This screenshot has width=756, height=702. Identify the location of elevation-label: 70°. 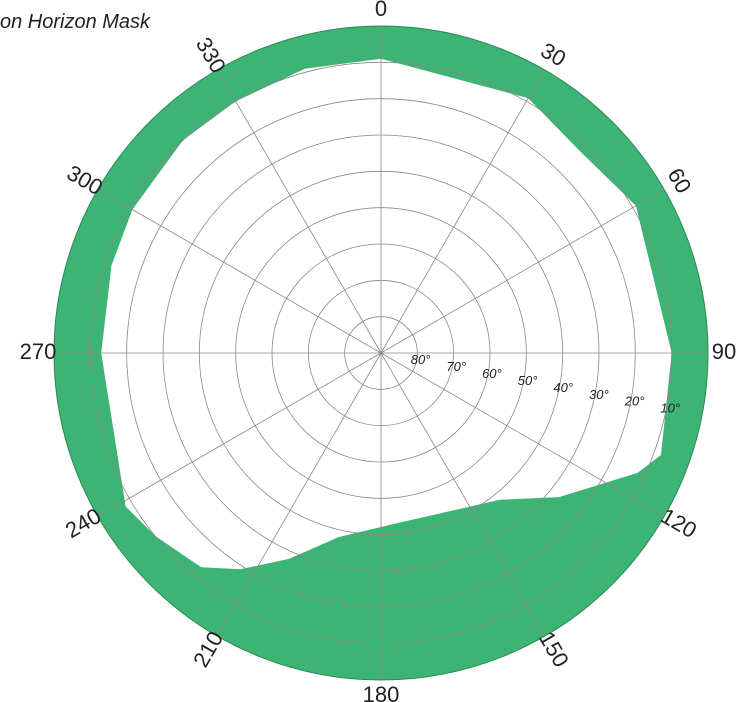
(456, 366).